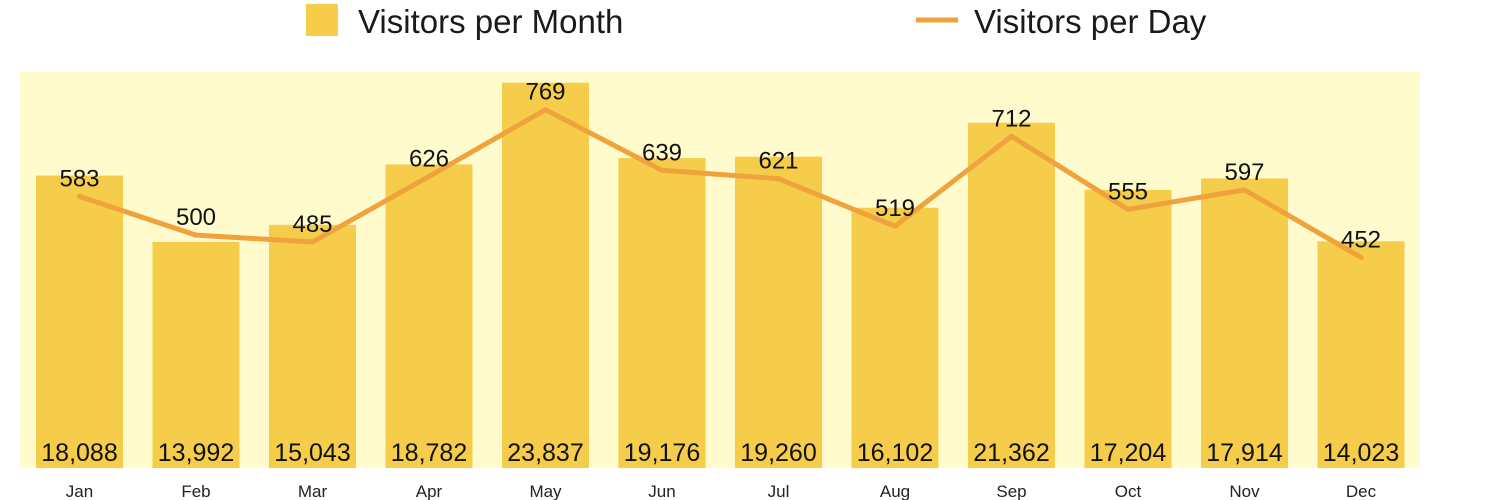 Image resolution: width=1500 pixels, height=500 pixels. Describe the element at coordinates (79, 196) in the screenshot. I see `point-jan` at that location.